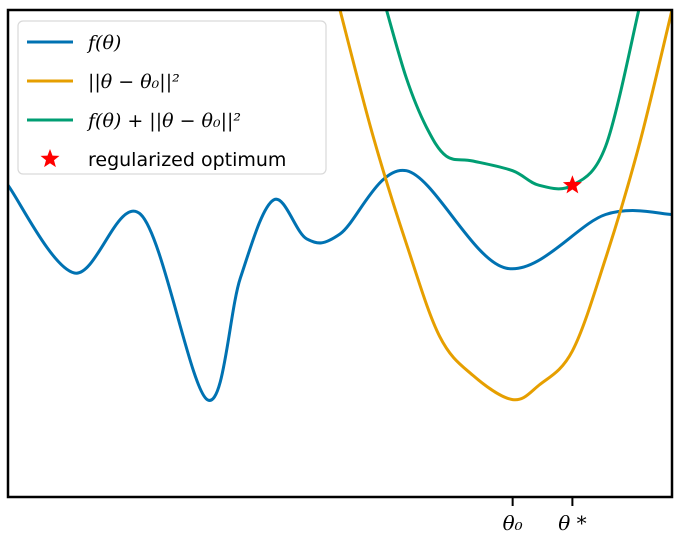 This screenshot has width=686, height=544. What do you see at coordinates (545, 516) in the screenshot?
I see `ticks-layer: θ₀ θ *` at bounding box center [545, 516].